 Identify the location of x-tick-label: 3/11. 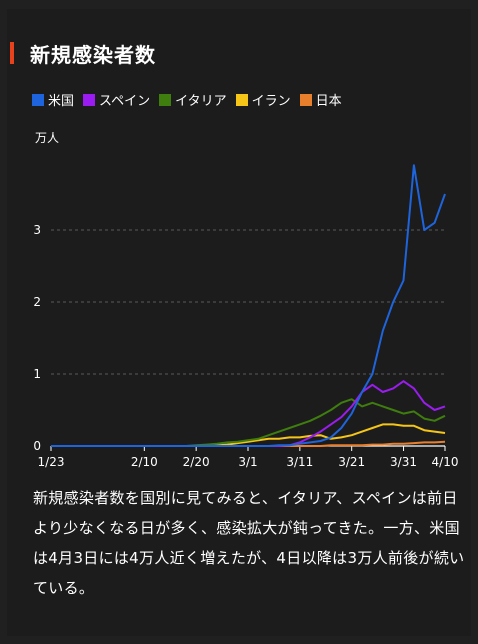
(299, 462).